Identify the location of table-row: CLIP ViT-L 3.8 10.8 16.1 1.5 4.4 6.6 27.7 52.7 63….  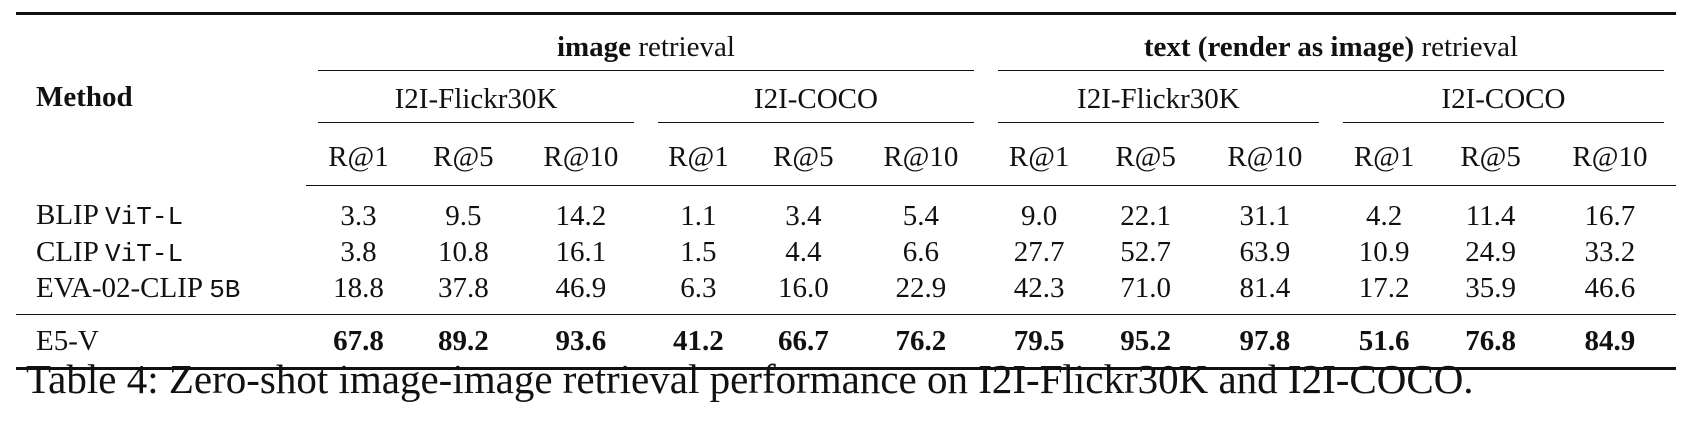
(846, 252).